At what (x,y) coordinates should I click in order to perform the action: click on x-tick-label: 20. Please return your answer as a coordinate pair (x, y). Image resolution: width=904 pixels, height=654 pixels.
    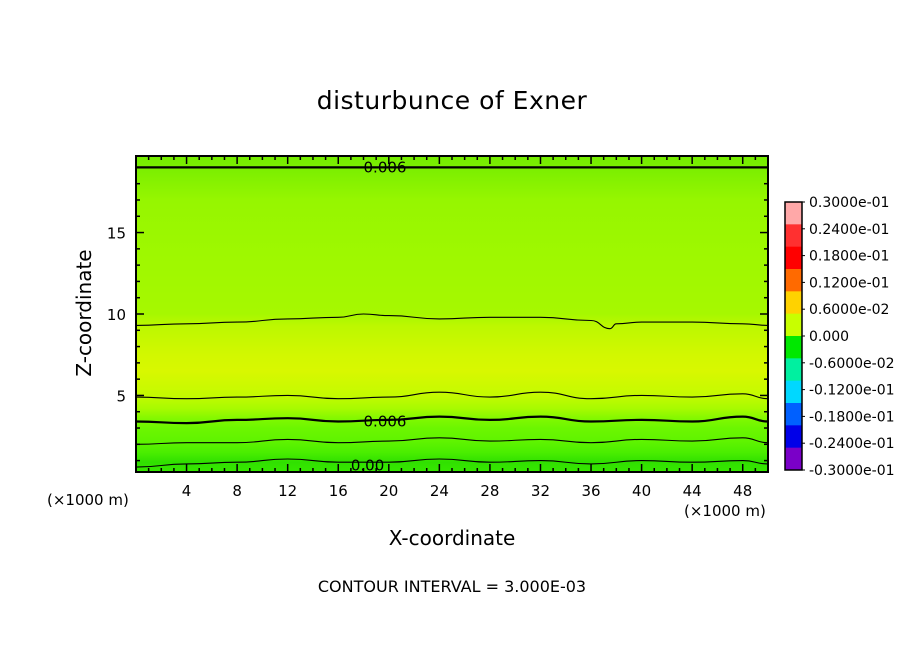
    Looking at the image, I should click on (388, 491).